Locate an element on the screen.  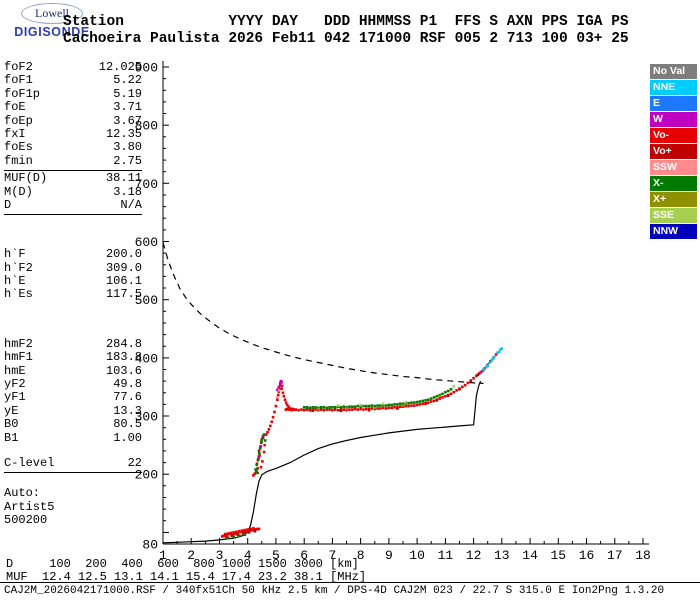
param-row-fof1p: foF1p 5.19 is located at coordinates (73, 93).